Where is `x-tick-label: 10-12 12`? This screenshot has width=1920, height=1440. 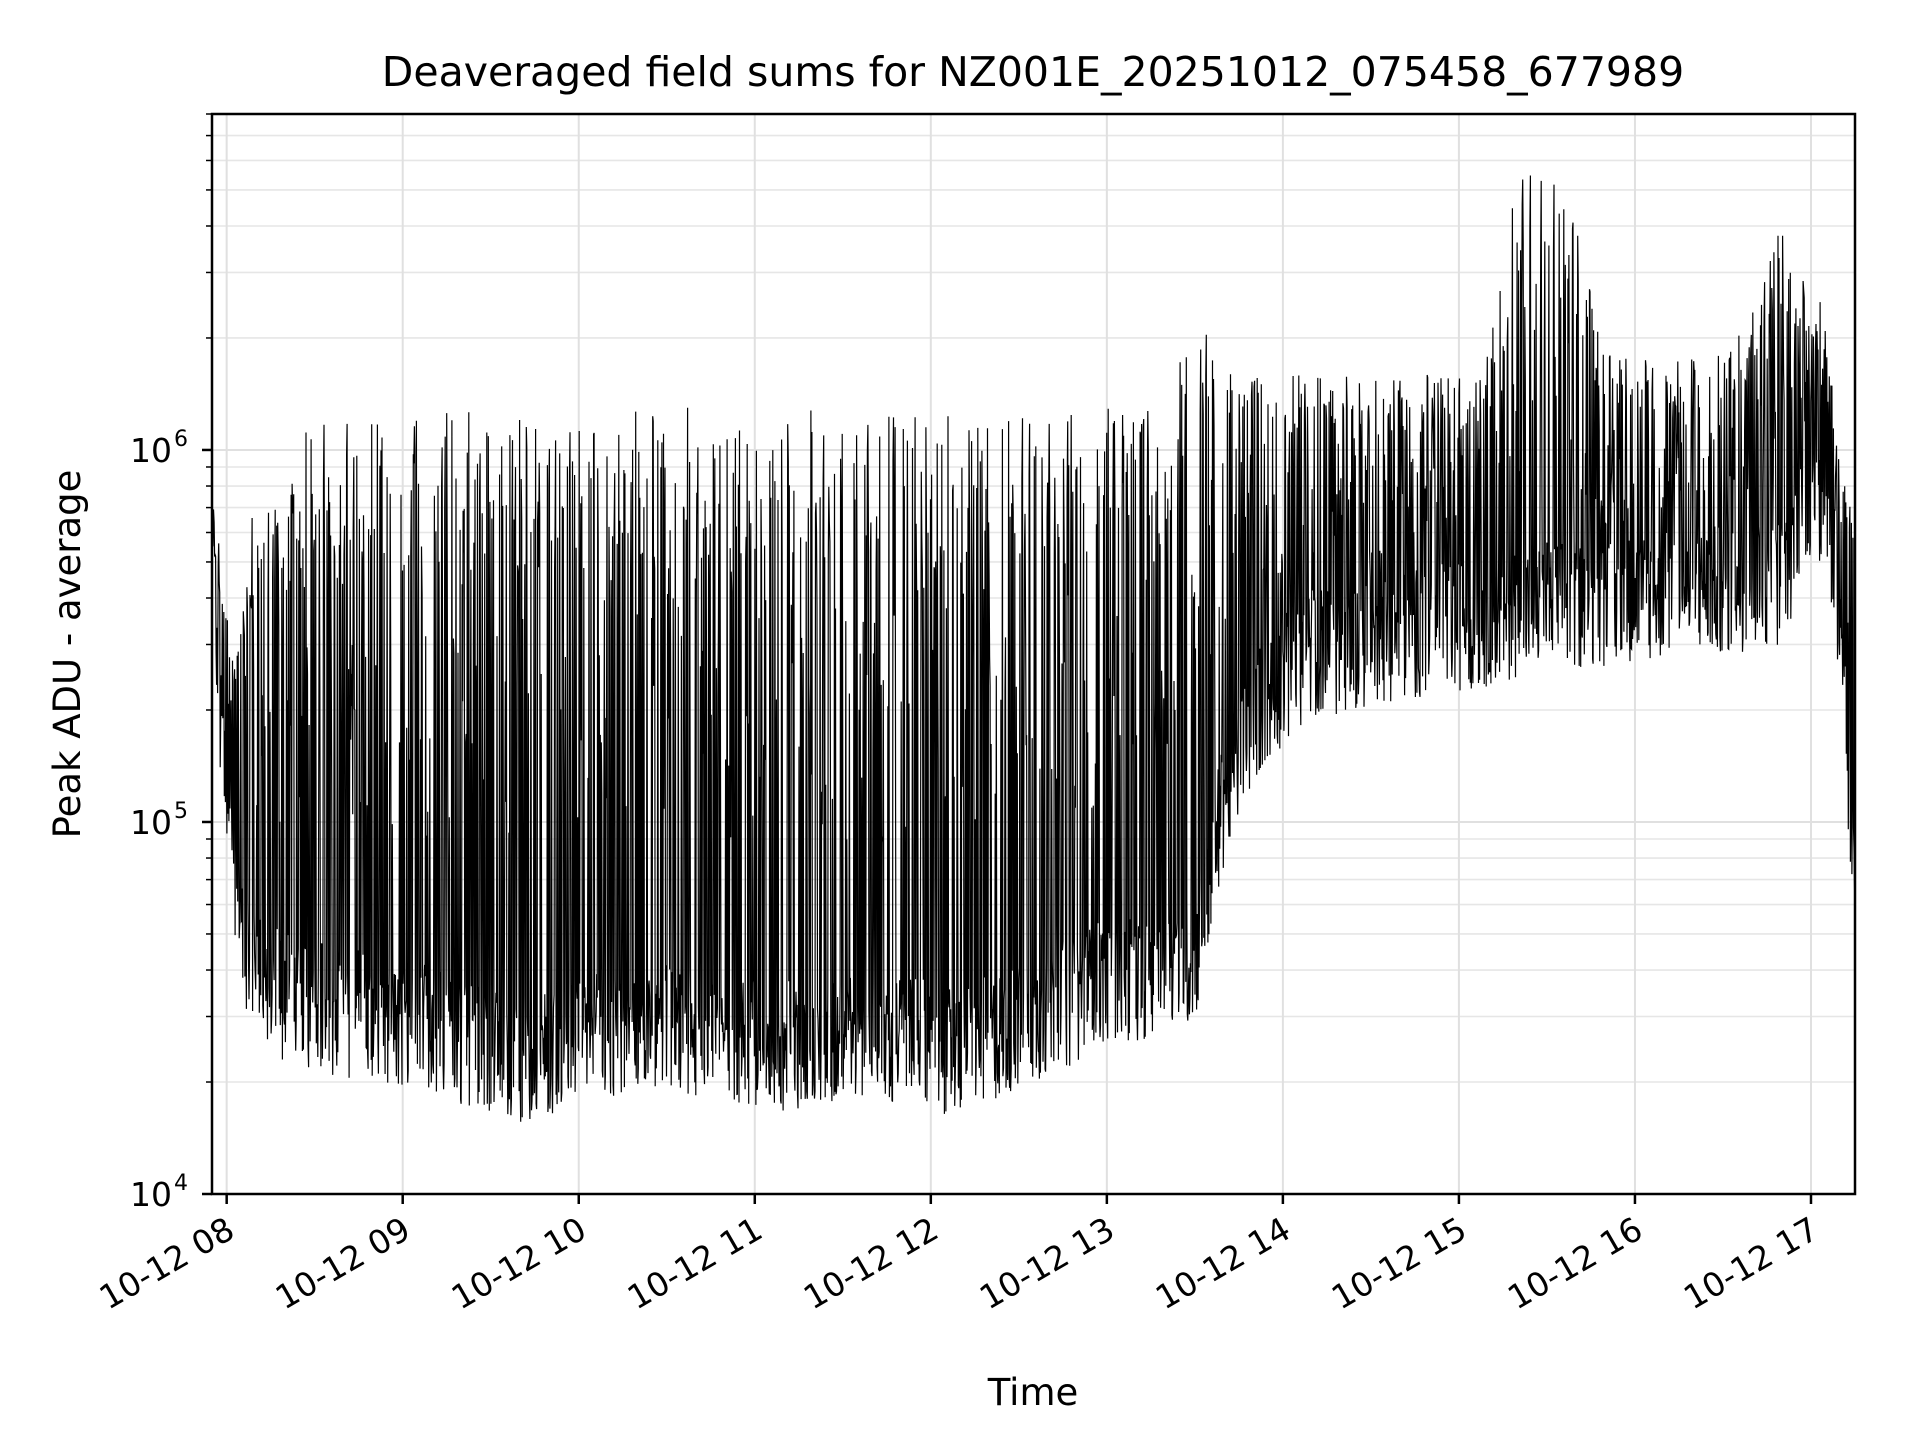 x-tick-label: 10-12 12 is located at coordinates (871, 1263).